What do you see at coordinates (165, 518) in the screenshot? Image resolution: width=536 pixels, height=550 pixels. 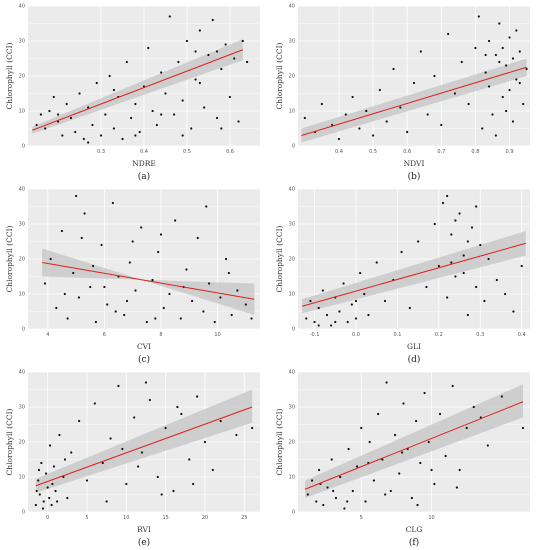 I see `x-tick-label: 15` at bounding box center [165, 518].